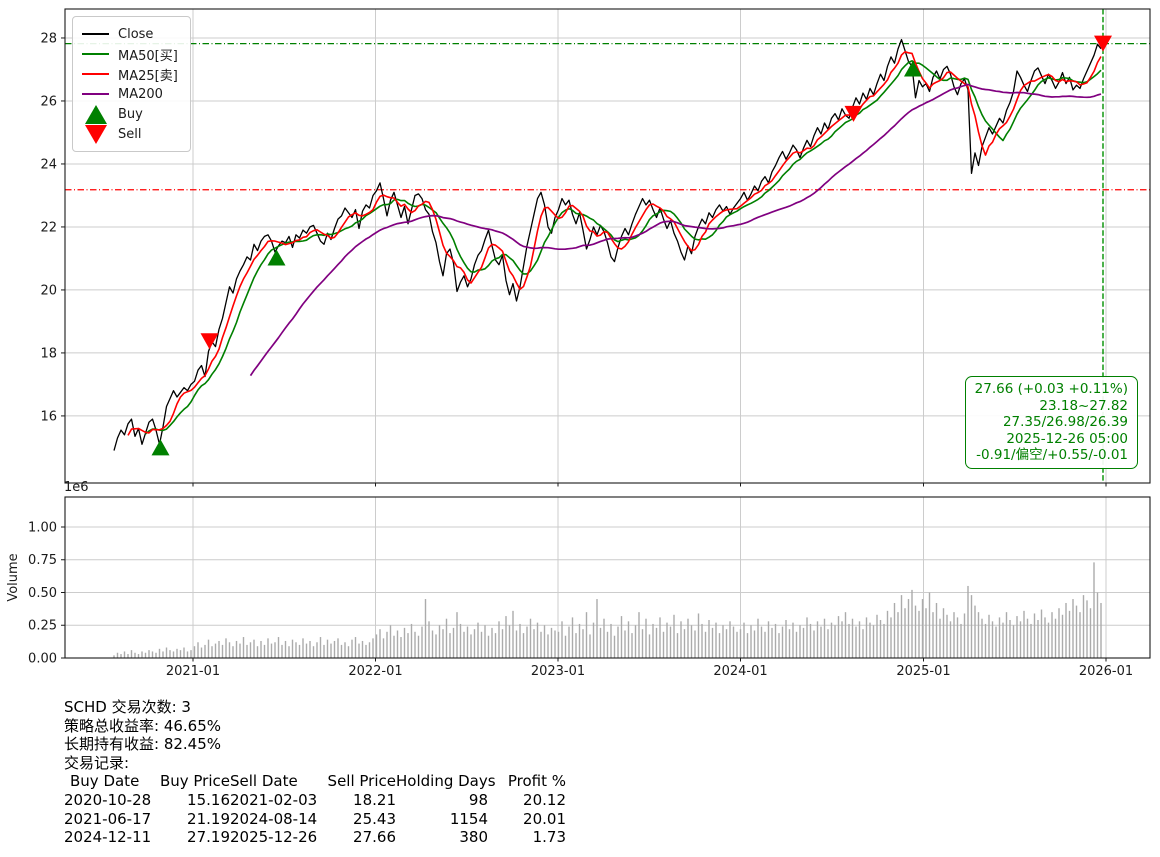  What do you see at coordinates (374, 837) in the screenshot?
I see `trades-cell: 27.66` at bounding box center [374, 837].